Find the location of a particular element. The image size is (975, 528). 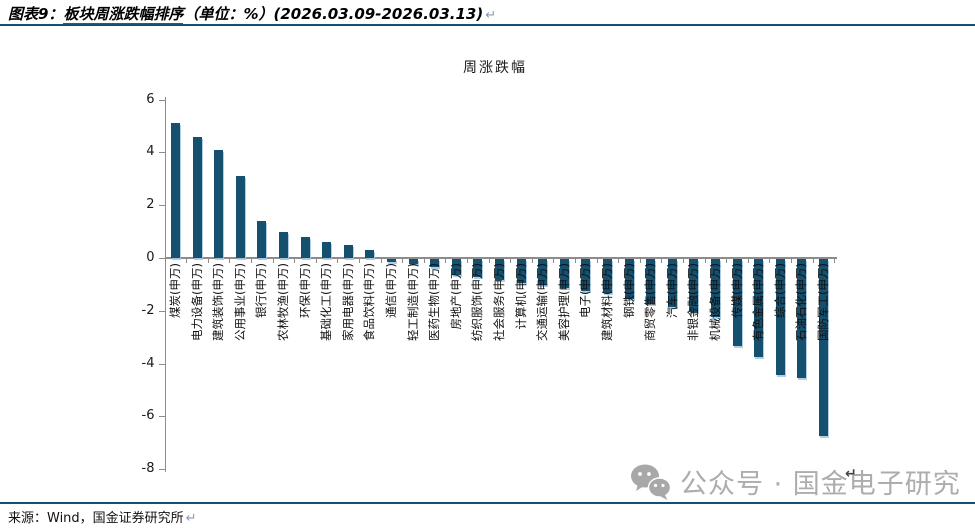

x-category-label: 食品饮料(申万) is located at coordinates (369, 302).